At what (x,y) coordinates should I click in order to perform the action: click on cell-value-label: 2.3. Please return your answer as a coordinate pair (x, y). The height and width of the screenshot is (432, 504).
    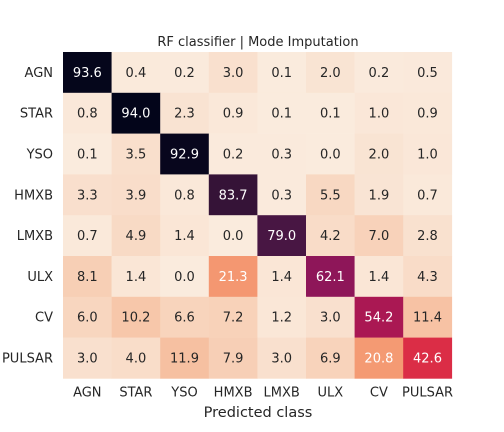
    Looking at the image, I should click on (184, 114).